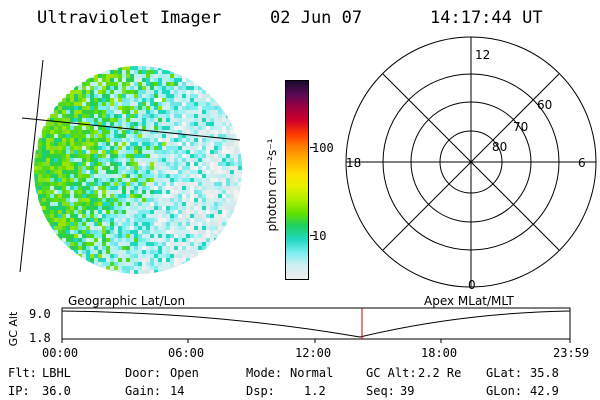 This screenshot has height=400, width=600. What do you see at coordinates (297, 180) in the screenshot?
I see `colorbar-gradient` at bounding box center [297, 180].